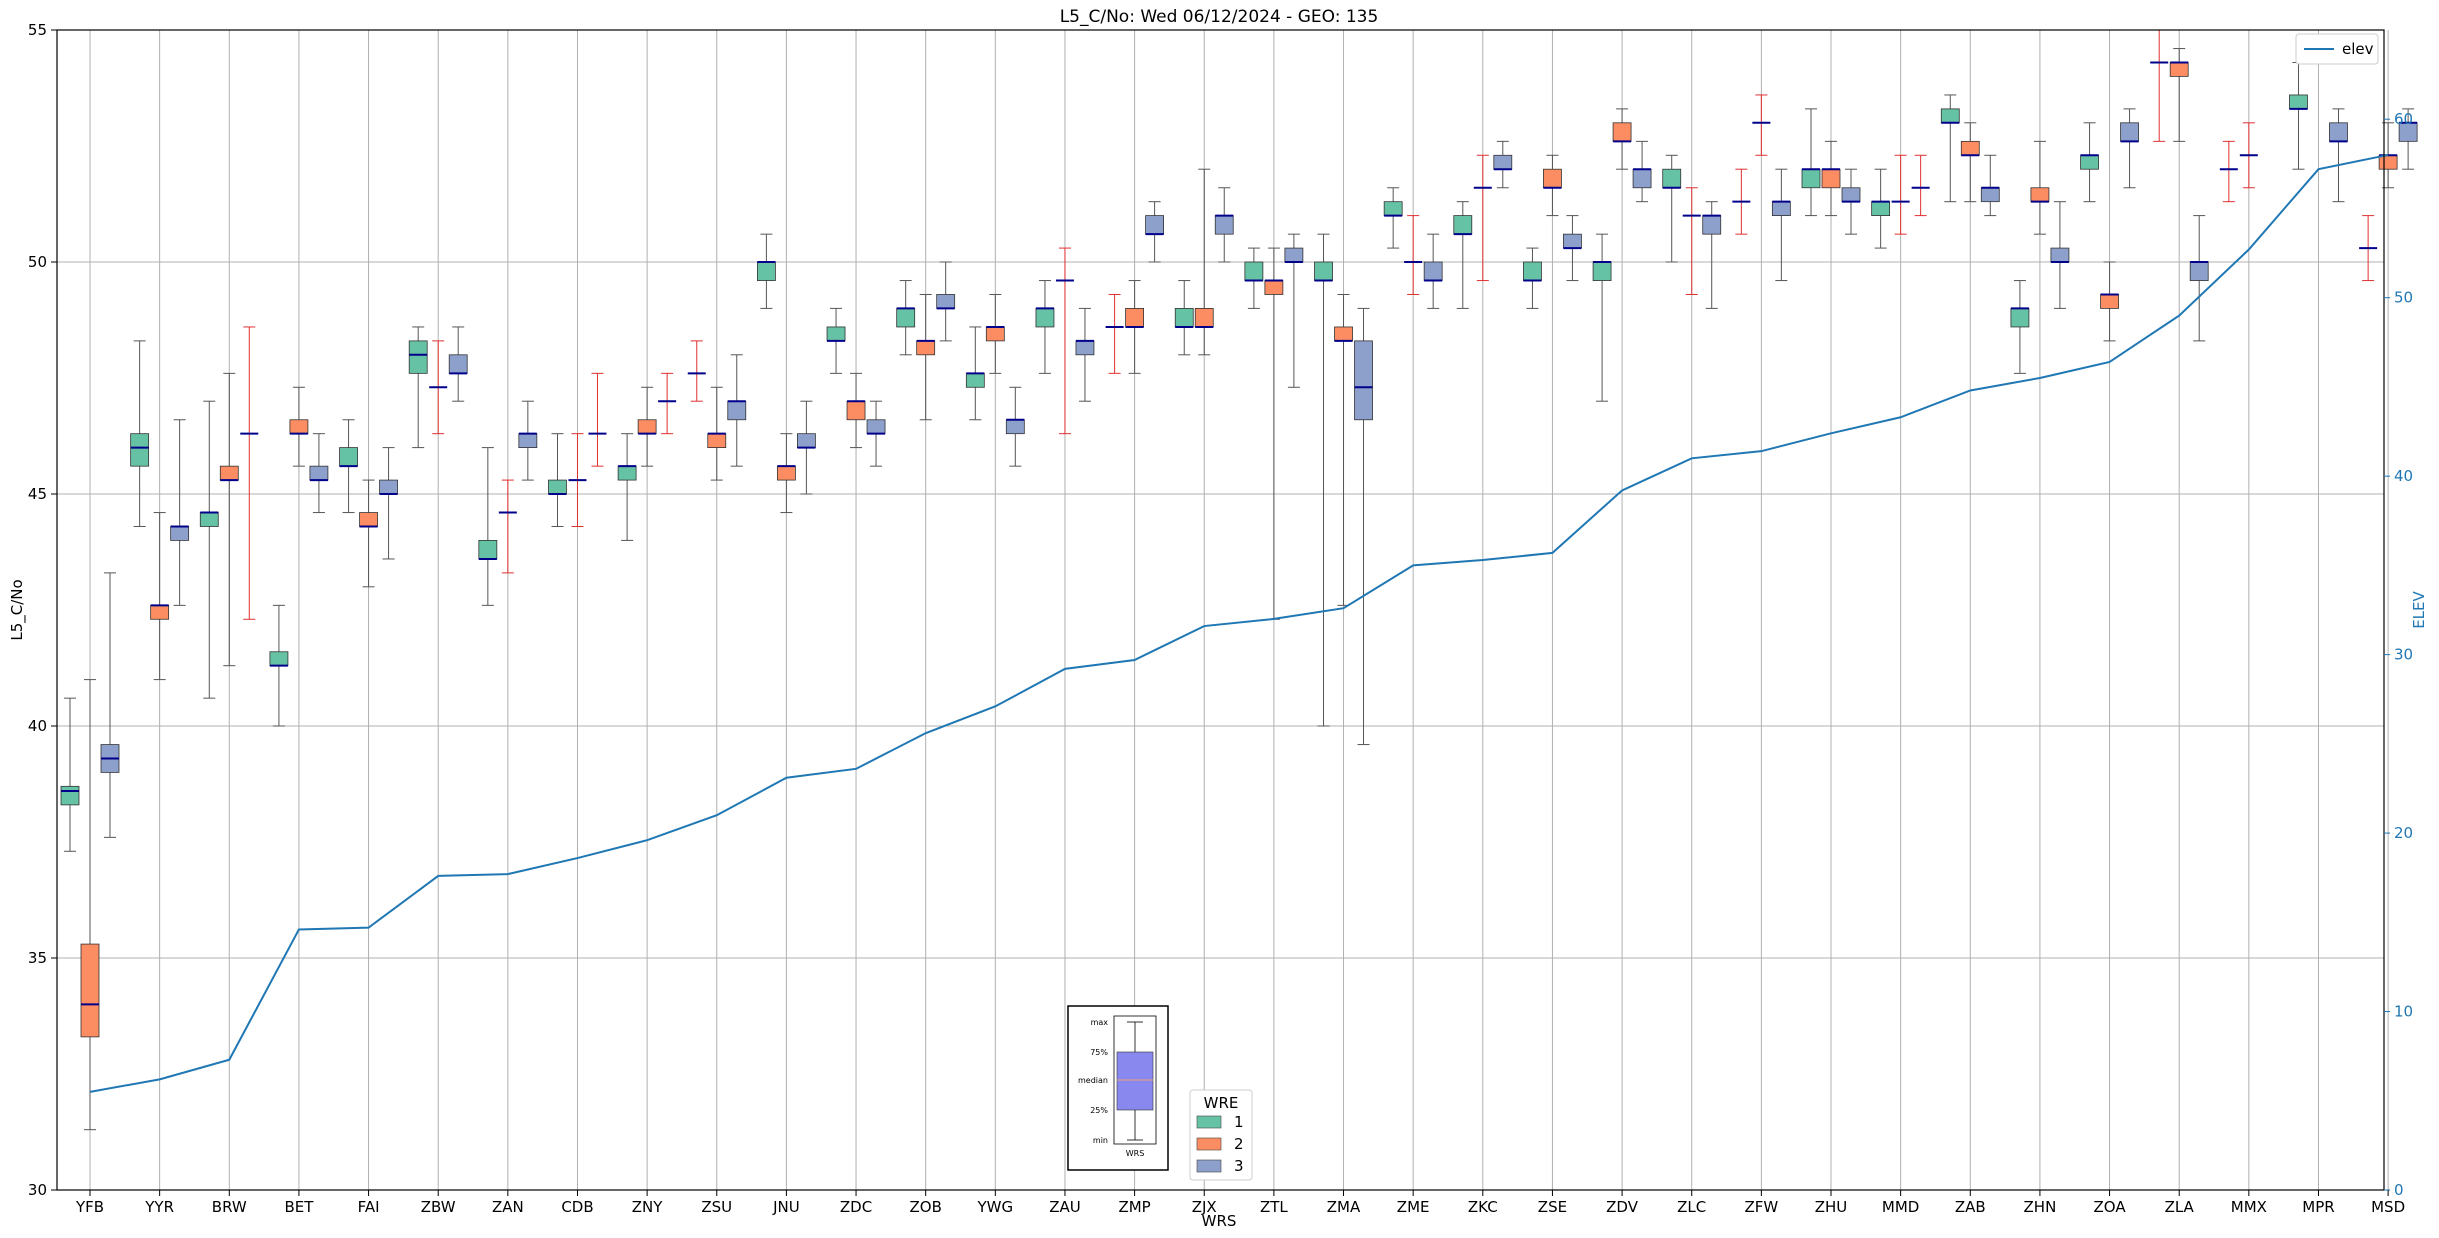 The height and width of the screenshot is (1238, 2439). I want to click on y-axis-label: L5_C/No, so click(17, 609).